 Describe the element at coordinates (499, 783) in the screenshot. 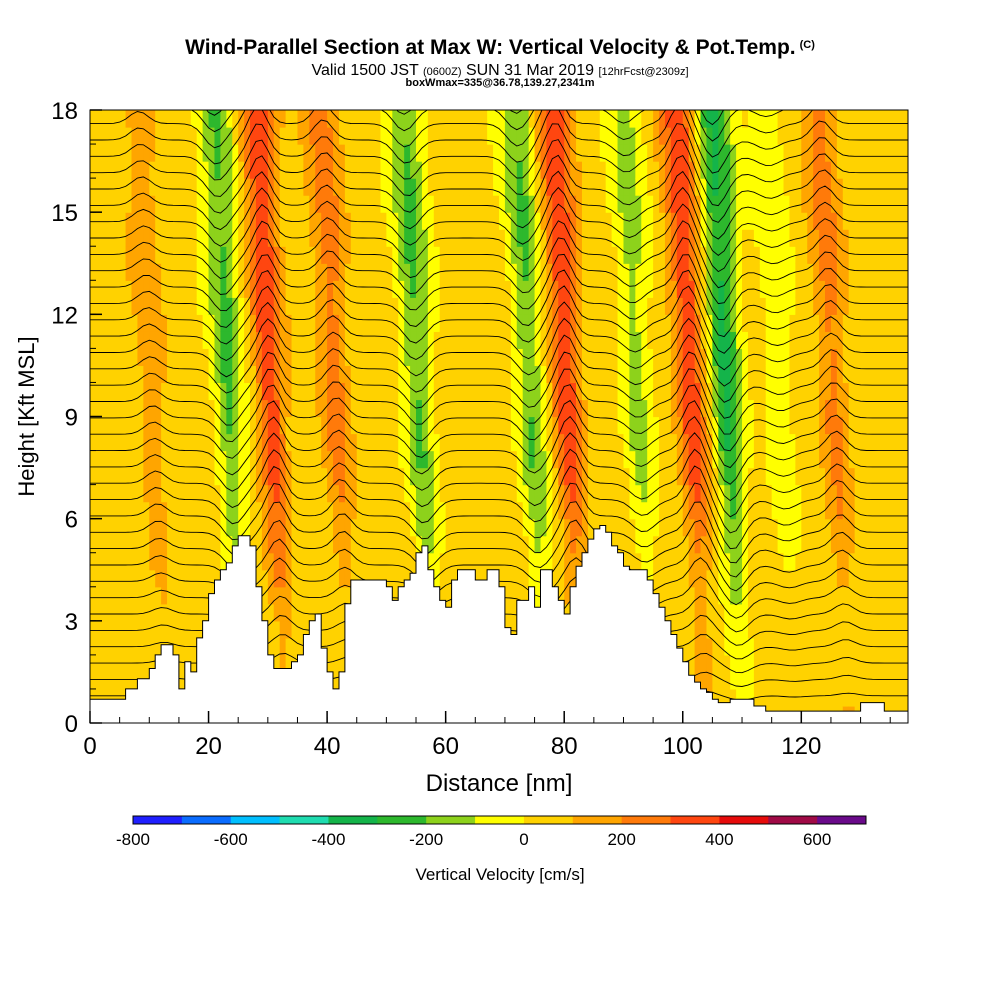

I see `x-axis-label: Distance [nm]` at that location.